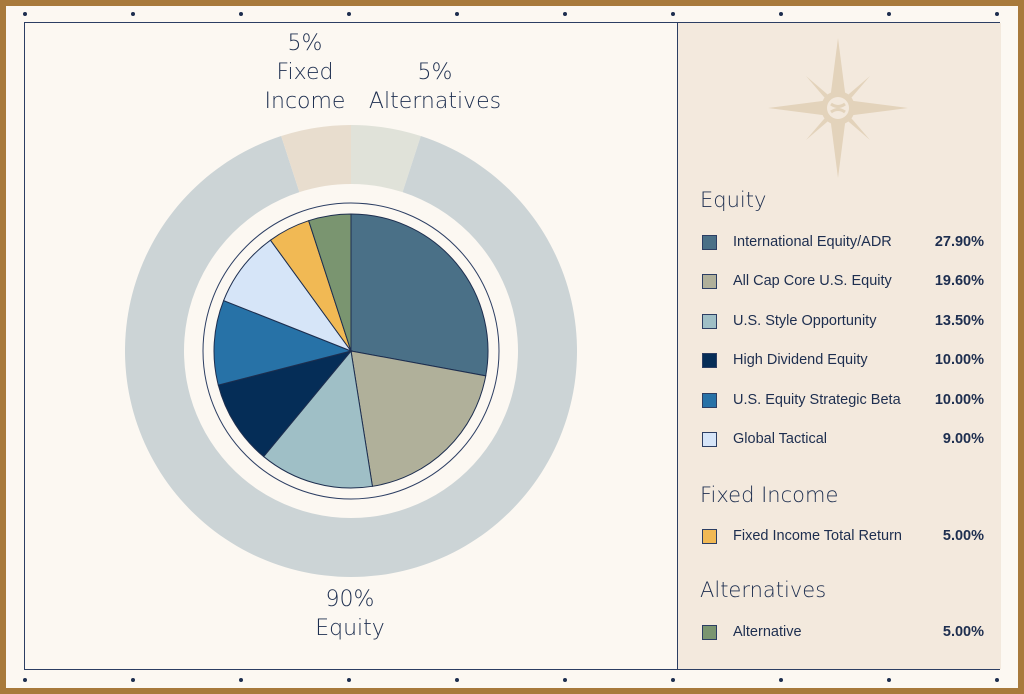  I want to click on equity-group-title: Equity, so click(733, 200).